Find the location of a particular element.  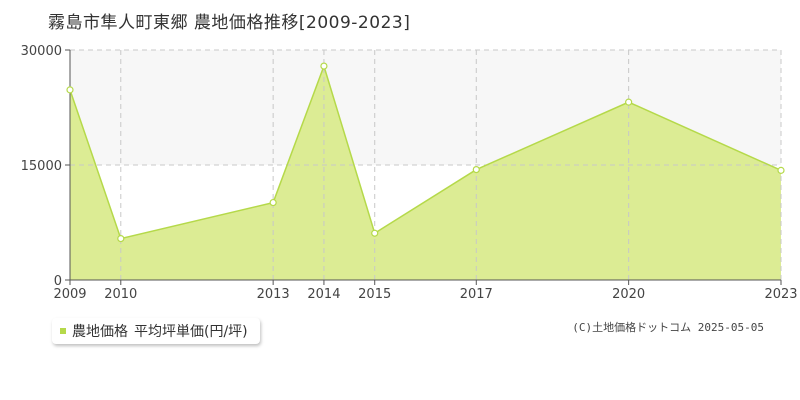

y-tick-label-15000: 15000 is located at coordinates (41, 166).